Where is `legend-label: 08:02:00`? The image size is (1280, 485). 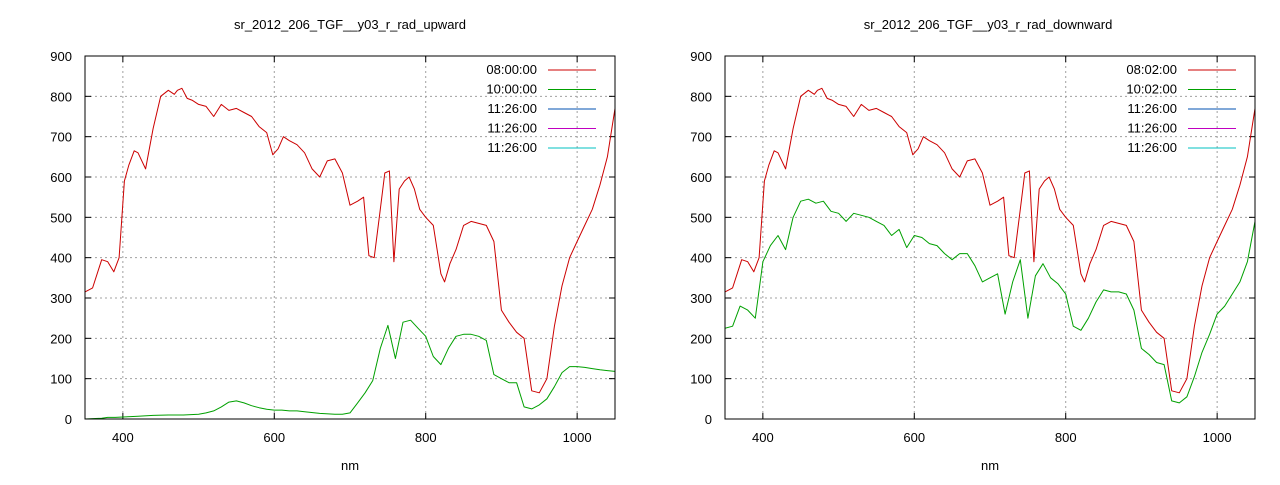 legend-label: 08:02:00 is located at coordinates (1151, 69).